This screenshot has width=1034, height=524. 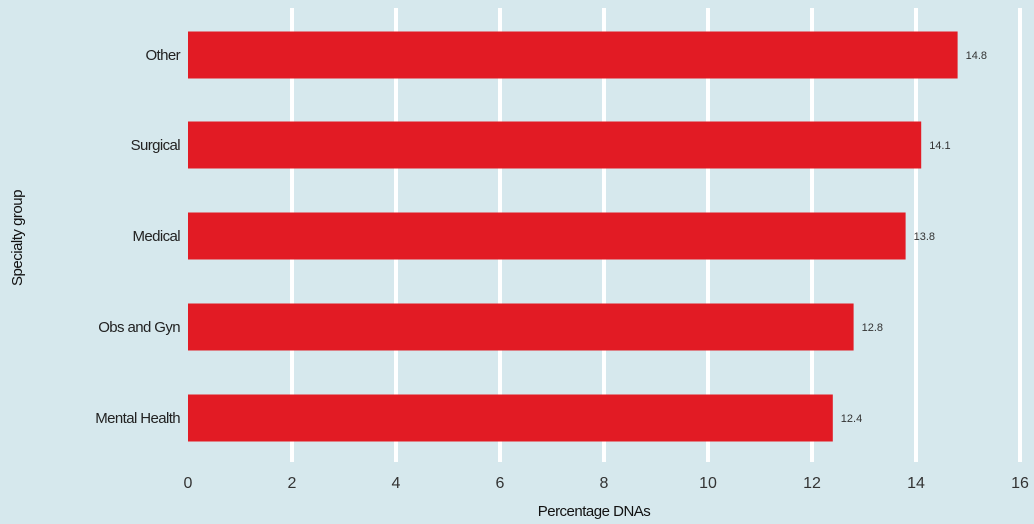 What do you see at coordinates (812, 483) in the screenshot?
I see `x-tick-label: 12` at bounding box center [812, 483].